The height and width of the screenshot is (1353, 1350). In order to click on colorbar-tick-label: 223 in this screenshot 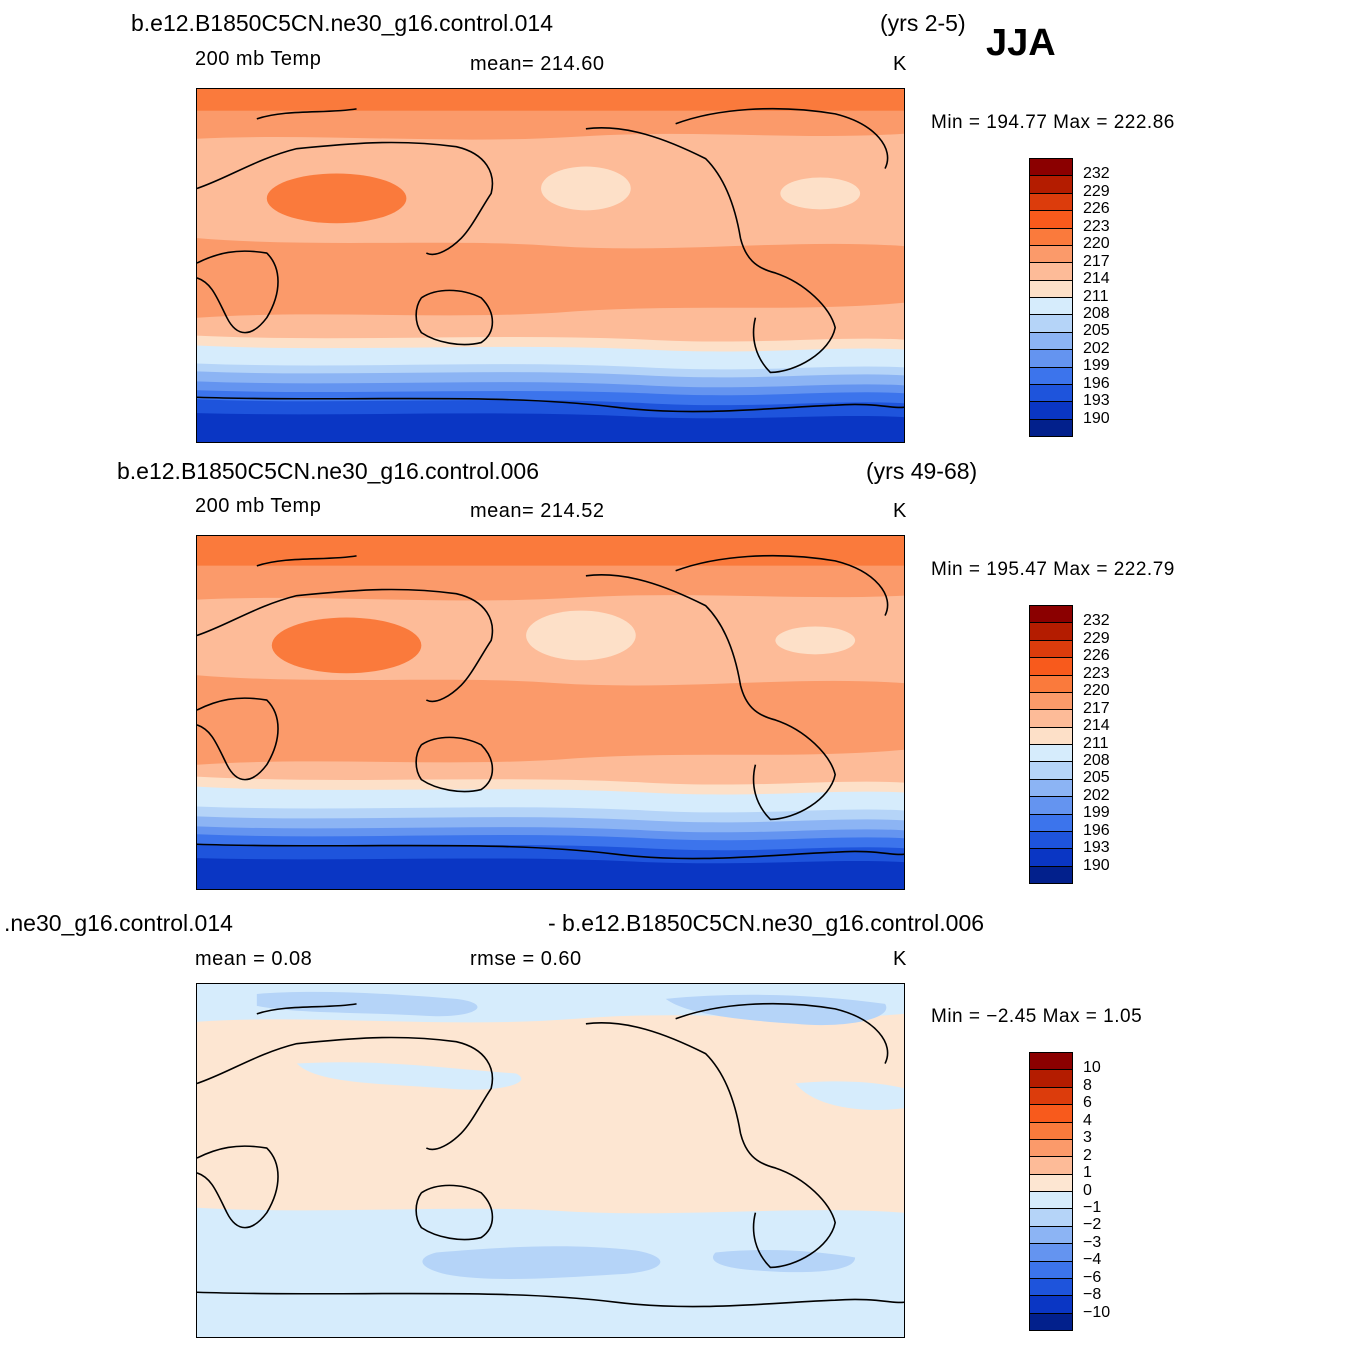, I will do `click(1096, 673)`.